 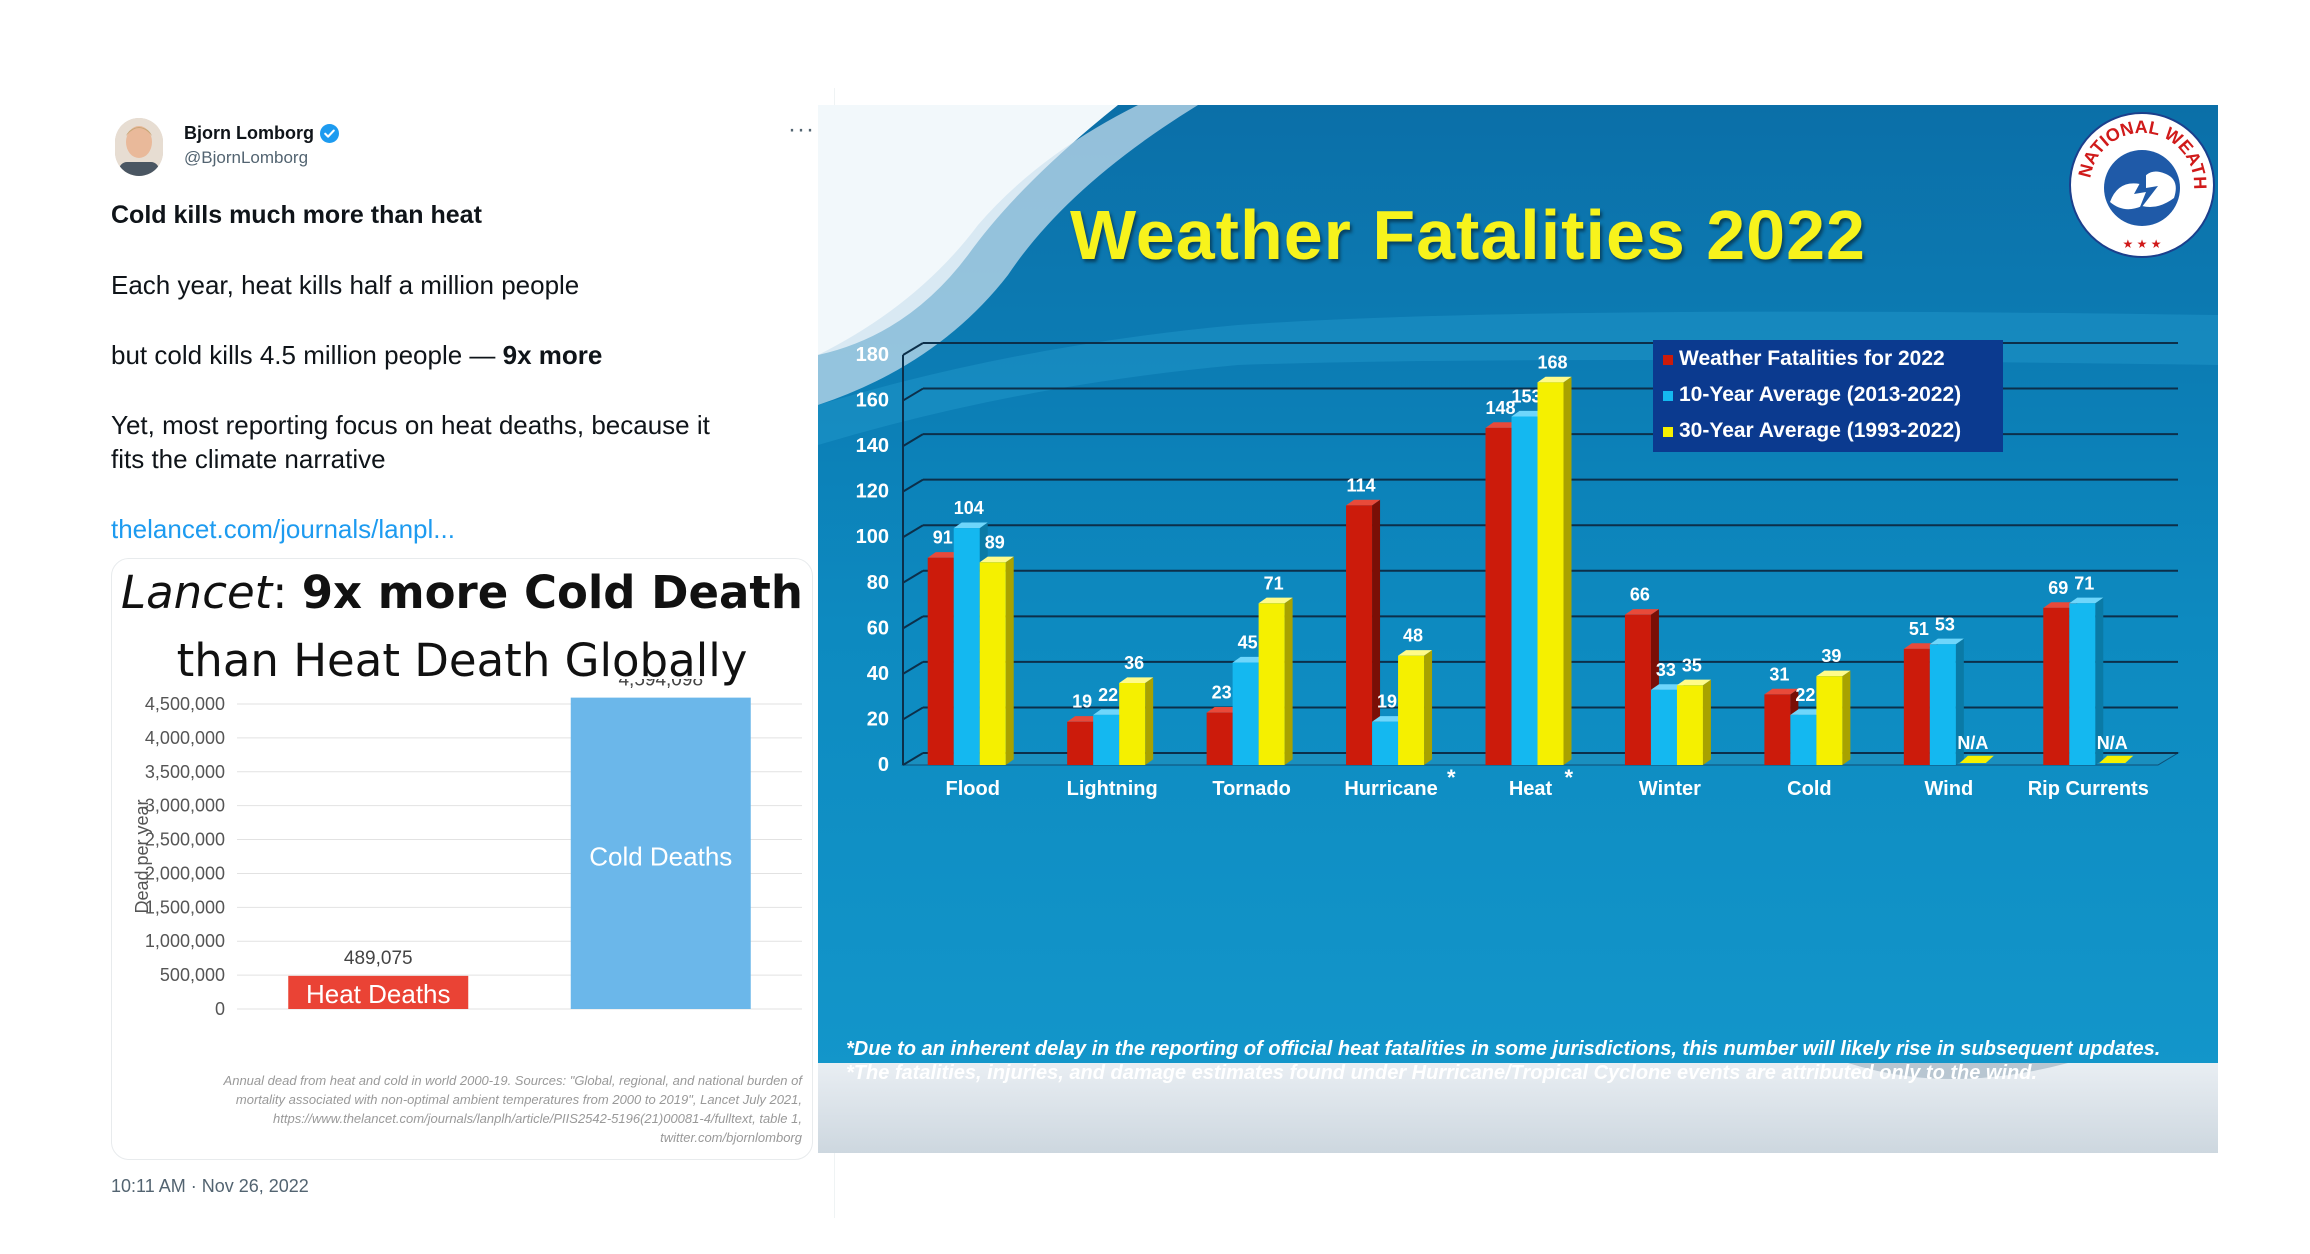 I want to click on lancet-title-bold: 9x more Cold Death, so click(x=552, y=592).